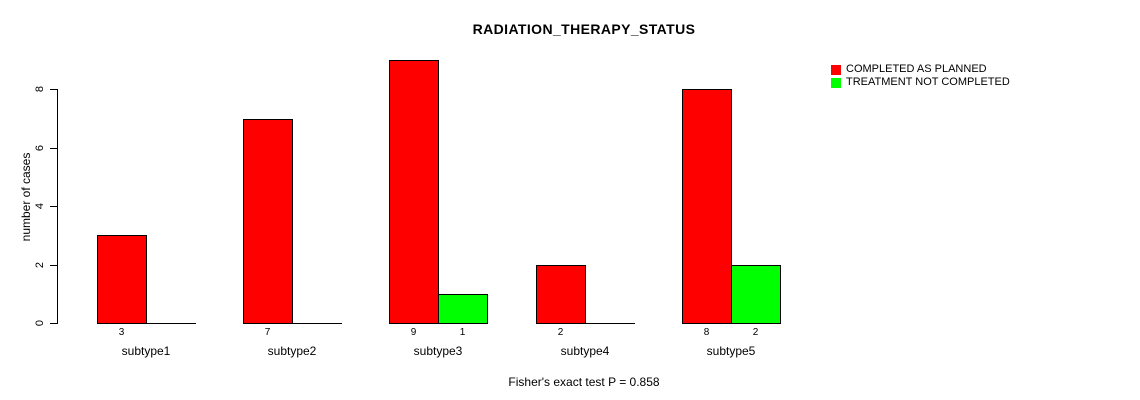 The height and width of the screenshot is (400, 1140). What do you see at coordinates (916, 69) in the screenshot?
I see `legend-label: COMPLETED AS PLANNED` at bounding box center [916, 69].